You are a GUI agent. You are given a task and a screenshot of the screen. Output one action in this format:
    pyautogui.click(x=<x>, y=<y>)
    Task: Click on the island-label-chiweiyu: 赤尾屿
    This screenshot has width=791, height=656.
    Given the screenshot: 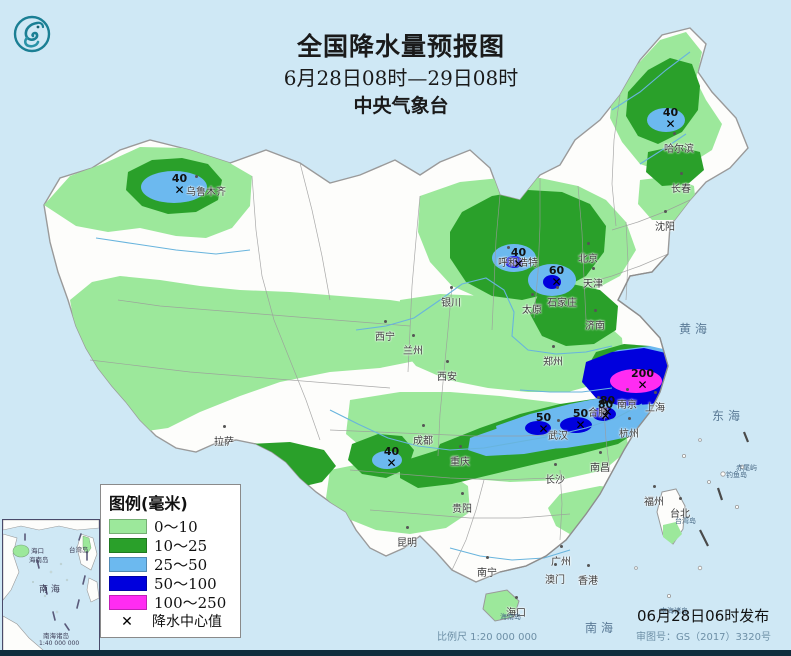 What is the action you would take?
    pyautogui.click(x=746, y=468)
    